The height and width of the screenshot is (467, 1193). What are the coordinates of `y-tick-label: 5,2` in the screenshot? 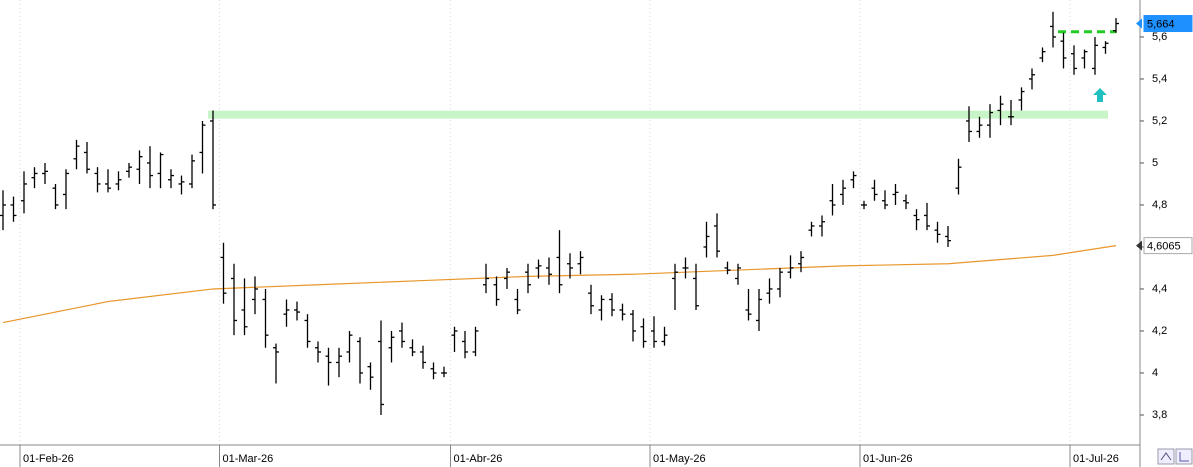 It's located at (1159, 121).